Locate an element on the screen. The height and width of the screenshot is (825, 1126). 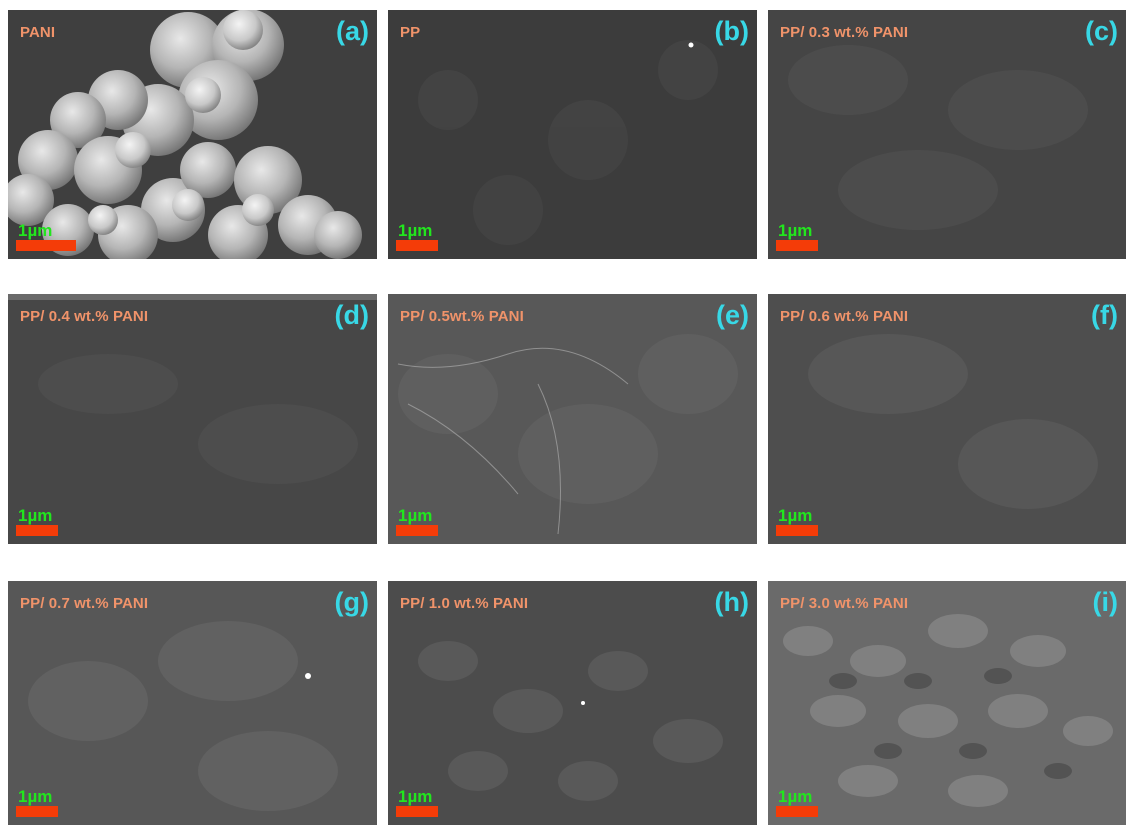
panel-caption: PP/ 1.0 wt.% PANI is located at coordinates (464, 603).